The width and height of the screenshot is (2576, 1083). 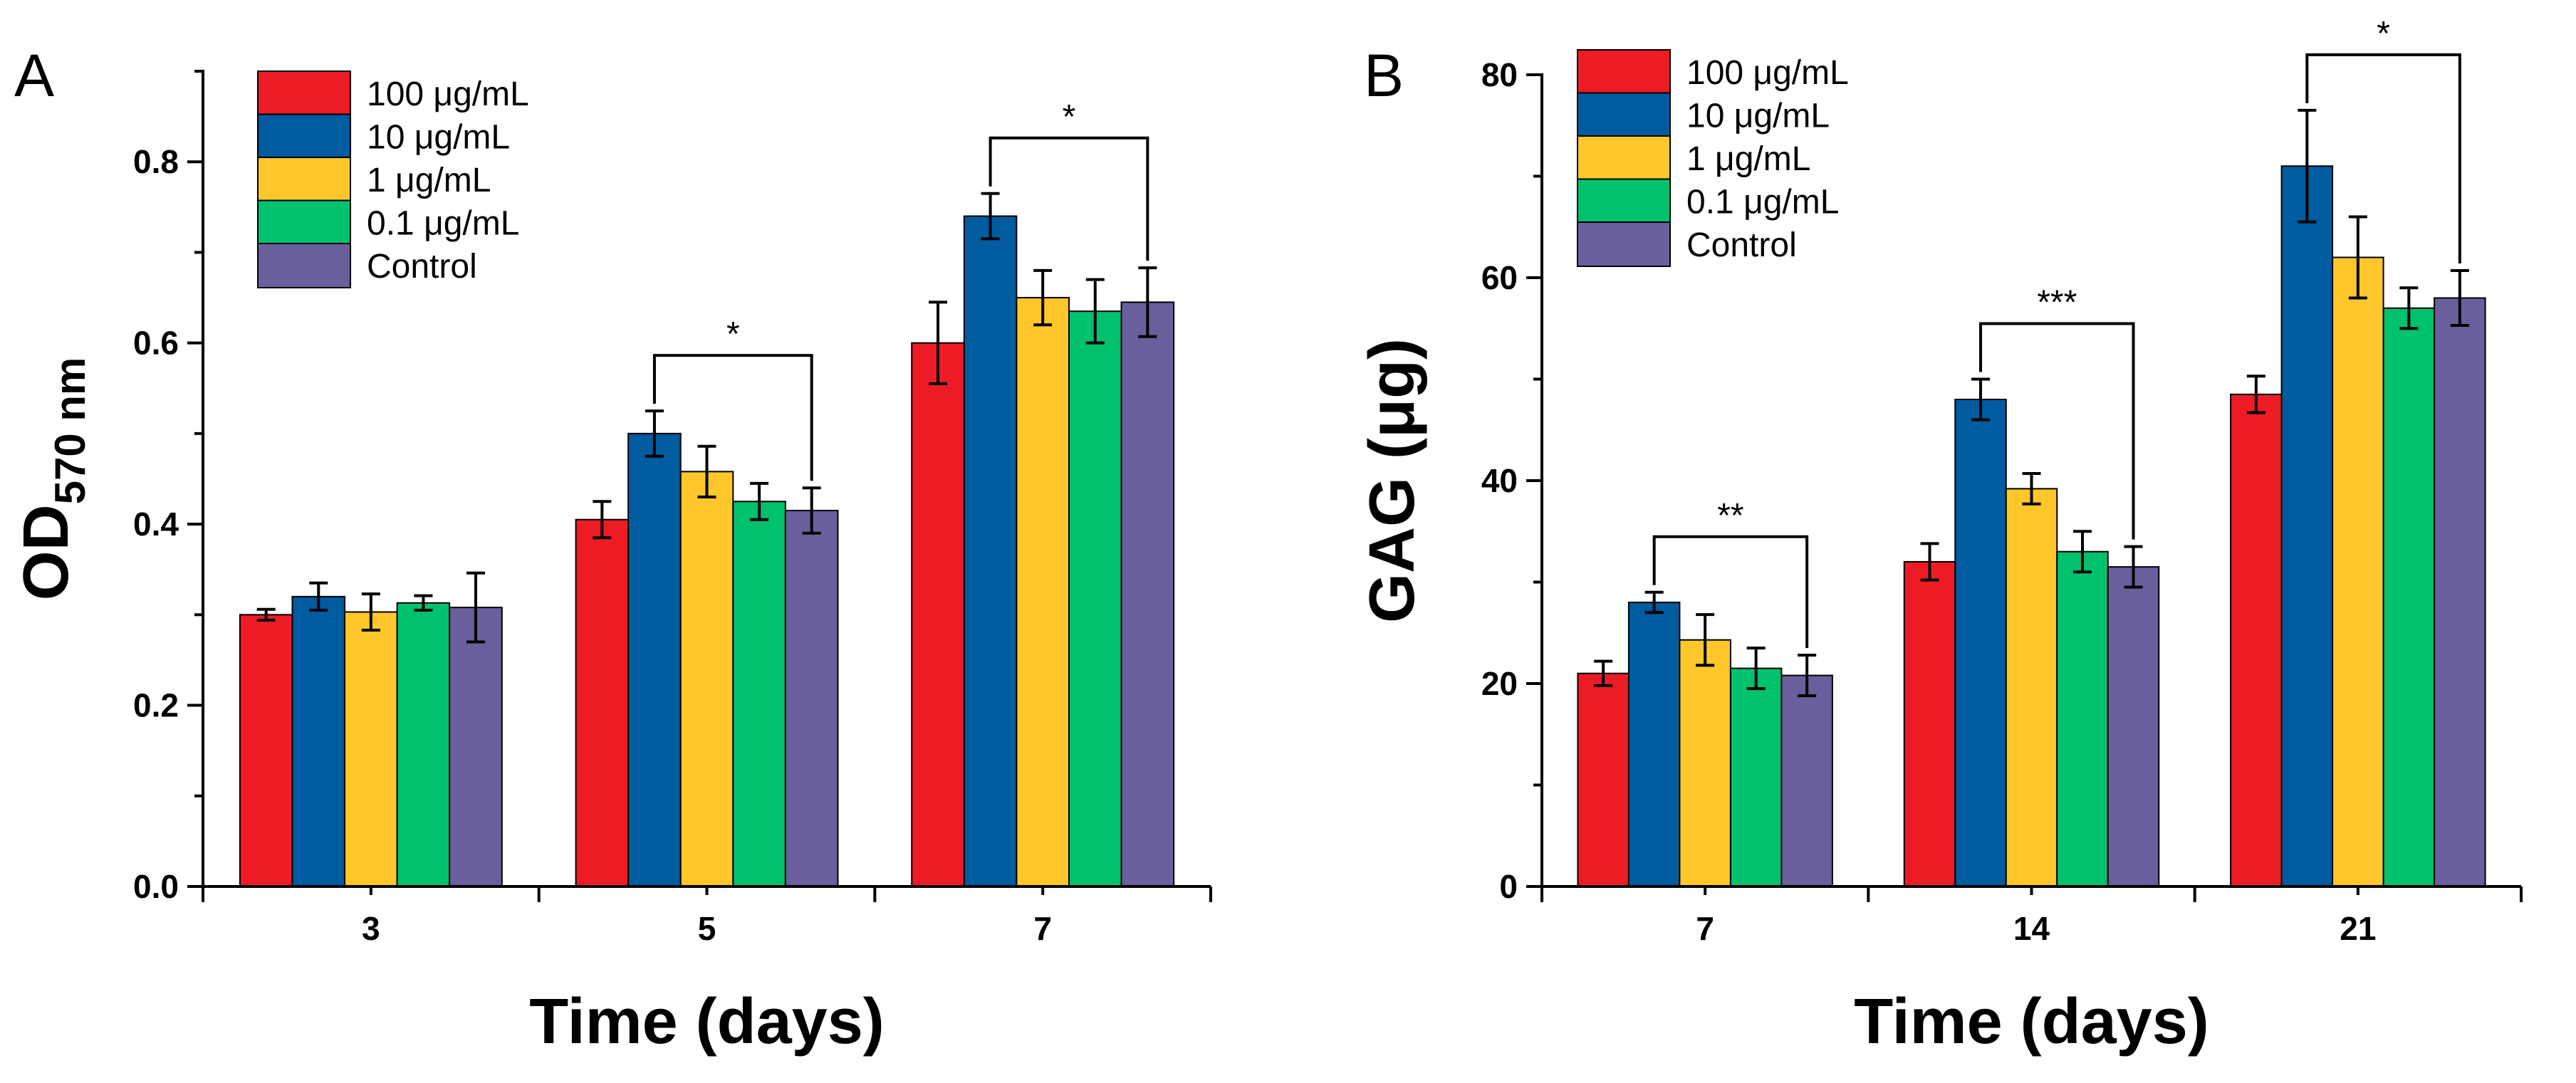 I want to click on significance-label: **, so click(x=1730, y=516).